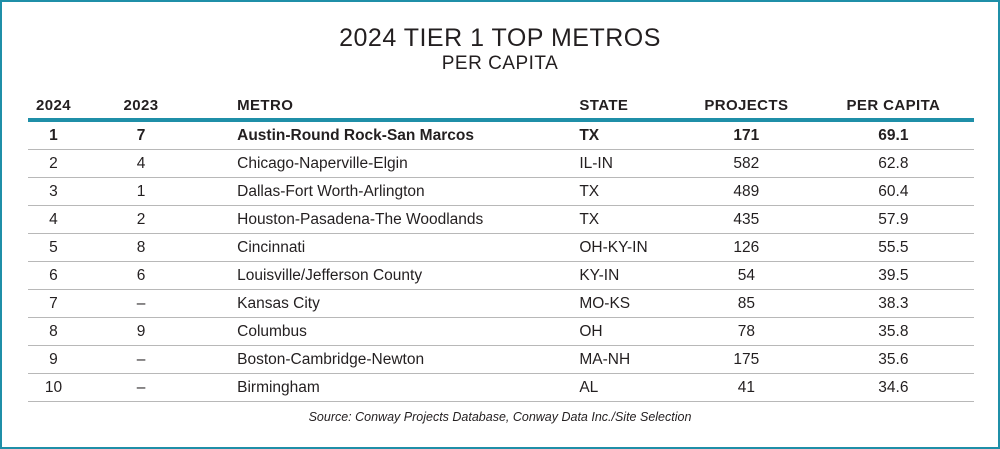 This screenshot has width=1000, height=449. What do you see at coordinates (53, 275) in the screenshot?
I see `cell-rank-2024: 6` at bounding box center [53, 275].